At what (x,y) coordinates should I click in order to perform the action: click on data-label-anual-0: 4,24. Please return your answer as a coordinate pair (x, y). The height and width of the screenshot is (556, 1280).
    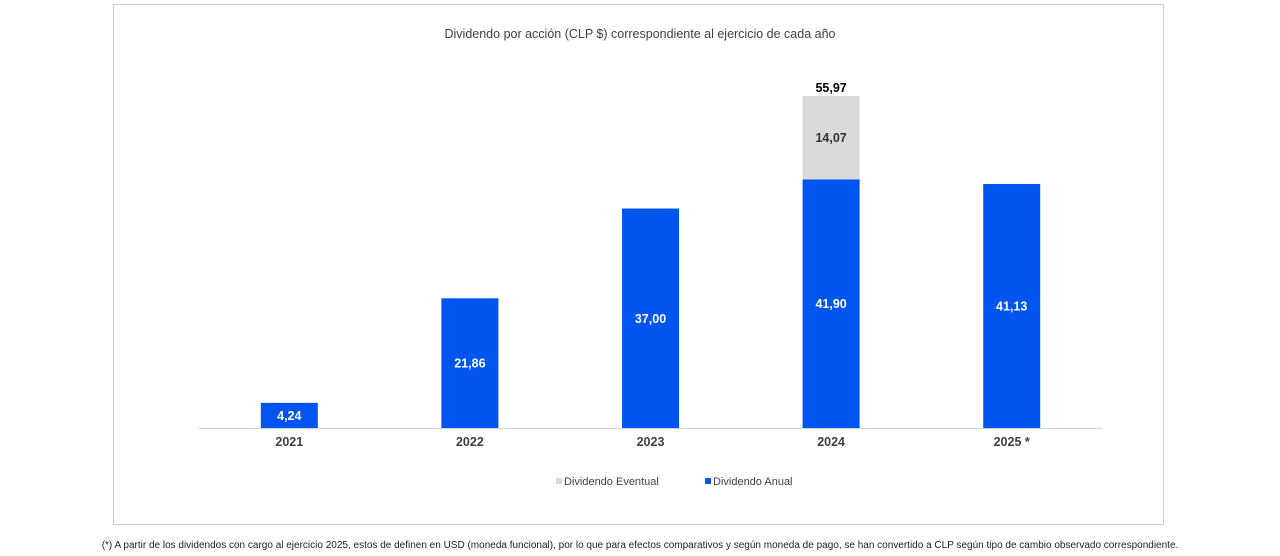
    Looking at the image, I should click on (289, 416).